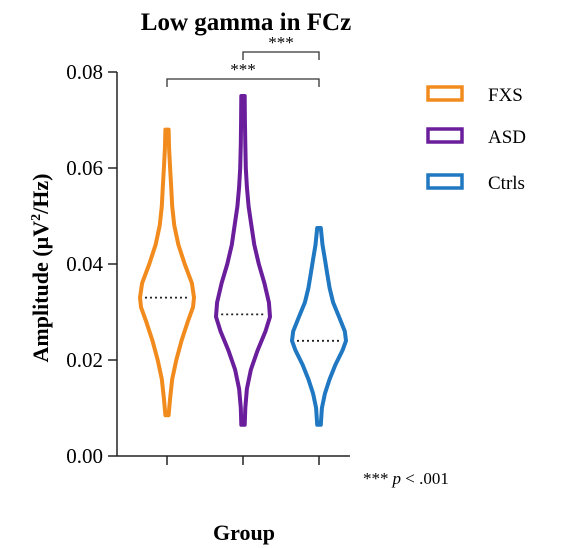 The height and width of the screenshot is (548, 571). Describe the element at coordinates (505, 95) in the screenshot. I see `legend-label-fxs: FXS` at that location.